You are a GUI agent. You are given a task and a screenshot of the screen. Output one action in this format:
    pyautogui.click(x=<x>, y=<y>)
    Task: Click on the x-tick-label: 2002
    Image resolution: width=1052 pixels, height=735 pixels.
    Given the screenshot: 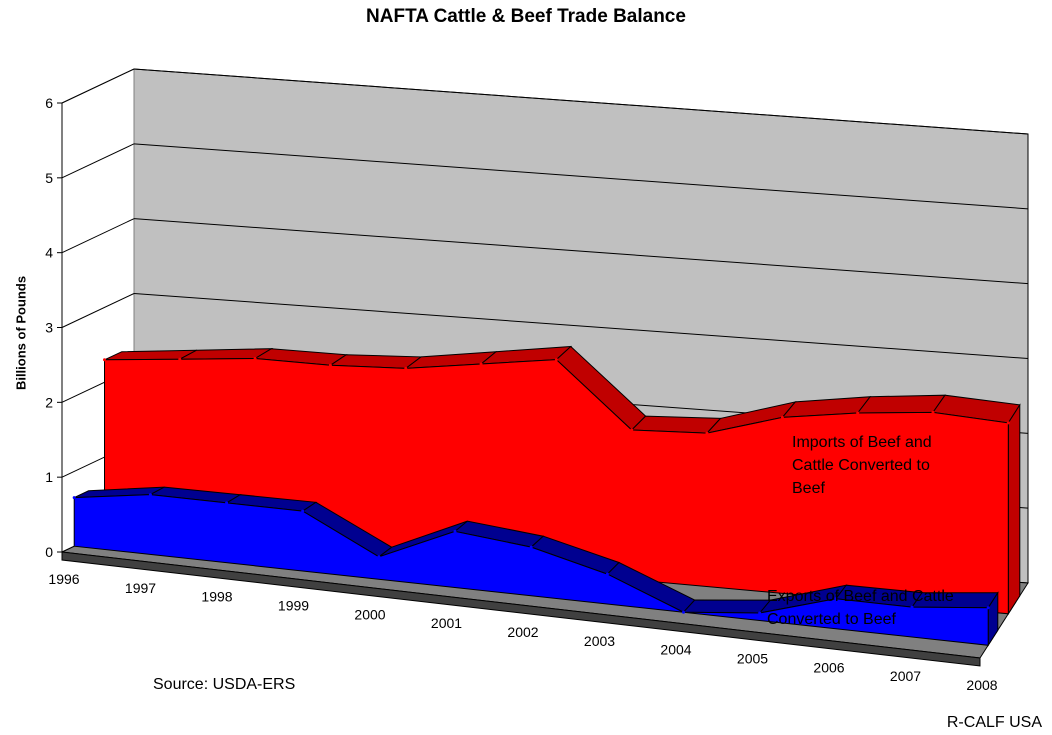 What is the action you would take?
    pyautogui.click(x=522, y=632)
    